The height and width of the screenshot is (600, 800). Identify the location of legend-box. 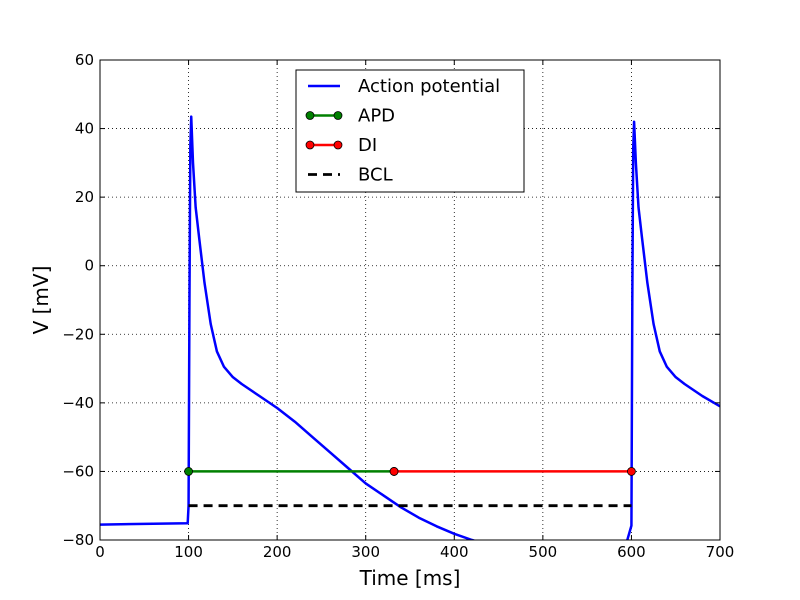
(410, 131).